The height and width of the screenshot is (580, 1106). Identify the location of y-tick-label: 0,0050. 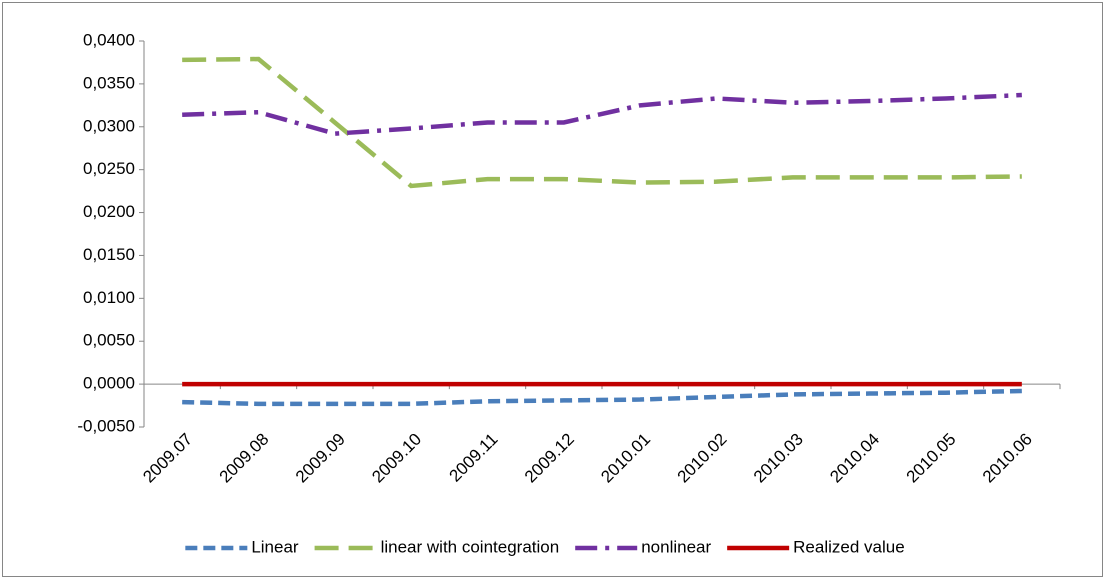
(109, 340).